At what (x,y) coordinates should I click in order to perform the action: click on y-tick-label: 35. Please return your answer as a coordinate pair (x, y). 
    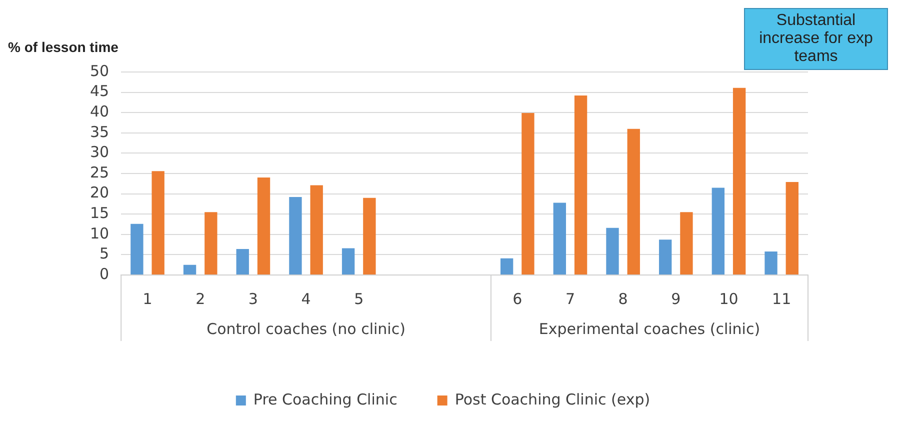
    Looking at the image, I should click on (100, 131).